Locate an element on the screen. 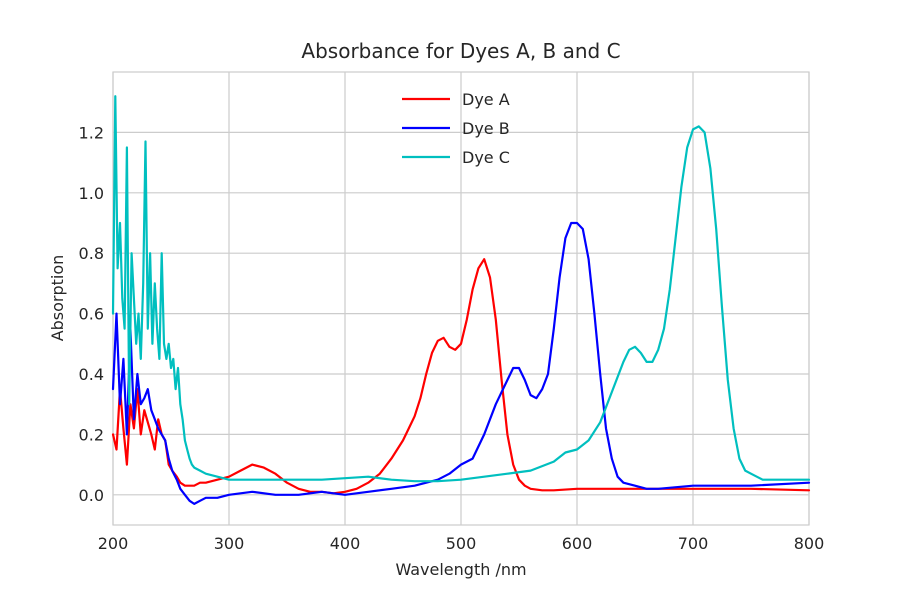 The image size is (900, 600). x-tick-label: 700 is located at coordinates (693, 543).